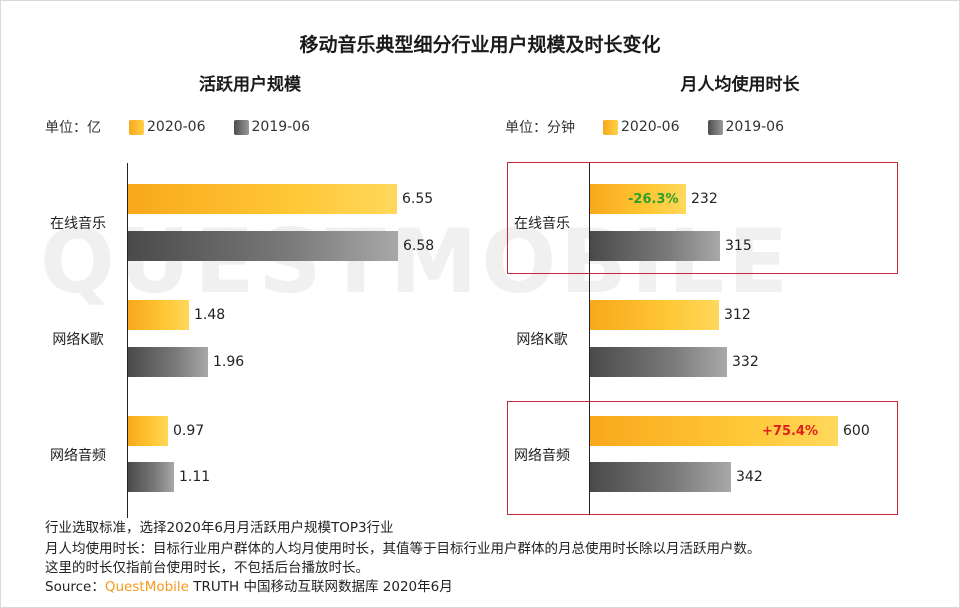 Image resolution: width=960 pixels, height=608 pixels. Describe the element at coordinates (737, 315) in the screenshot. I see `right-value-label-karaoke-2020-06: 312` at that location.